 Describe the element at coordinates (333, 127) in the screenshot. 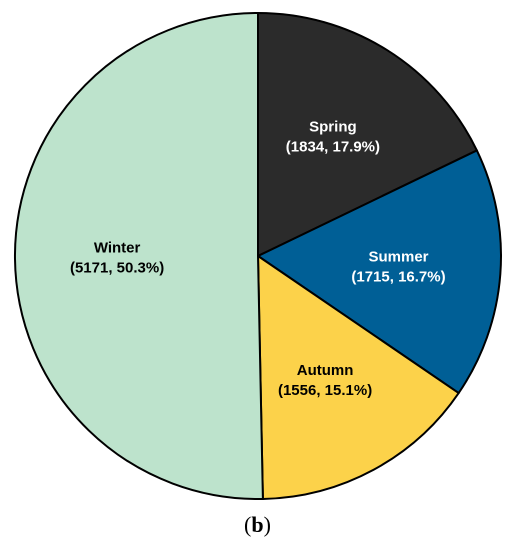

I see `slice-label-spring: Spring` at that location.